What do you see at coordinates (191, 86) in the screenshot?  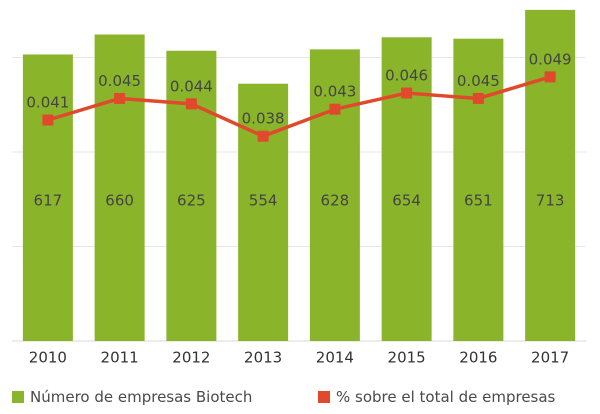 I see `line-value-label: 0.044` at bounding box center [191, 86].